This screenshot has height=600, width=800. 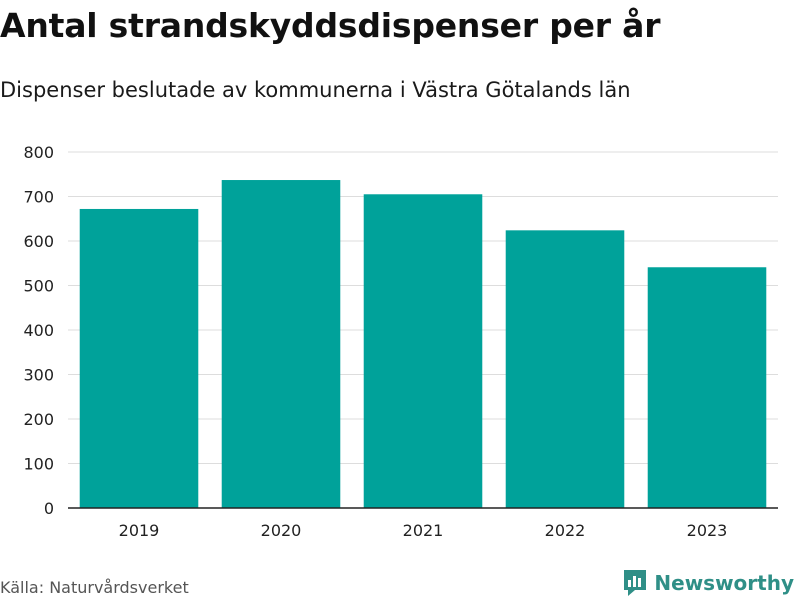 What do you see at coordinates (38, 197) in the screenshot?
I see `y-tick-label: 700` at bounding box center [38, 197].